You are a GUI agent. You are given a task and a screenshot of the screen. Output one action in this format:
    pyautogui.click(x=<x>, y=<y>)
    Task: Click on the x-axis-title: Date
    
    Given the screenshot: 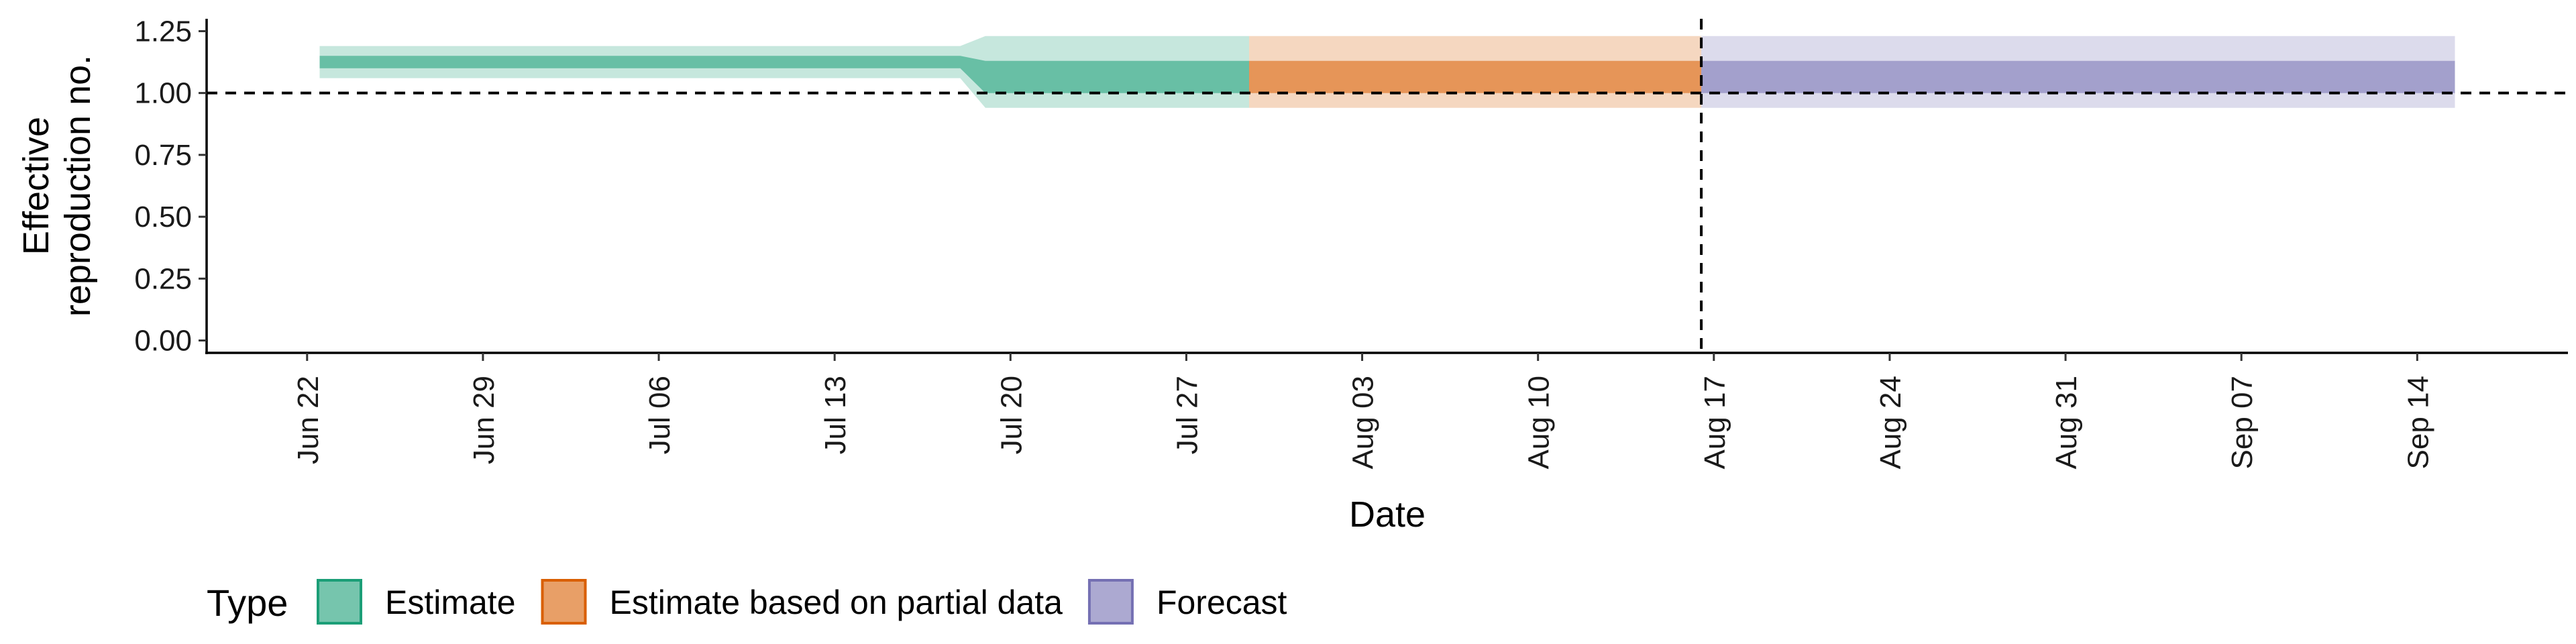 What is the action you would take?
    pyautogui.click(x=1387, y=514)
    